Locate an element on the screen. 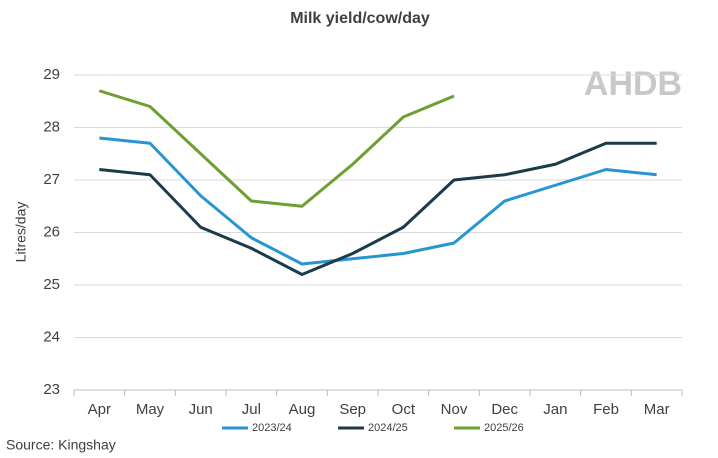 This screenshot has width=718, height=458. y-tick-label: 28 is located at coordinates (51, 126).